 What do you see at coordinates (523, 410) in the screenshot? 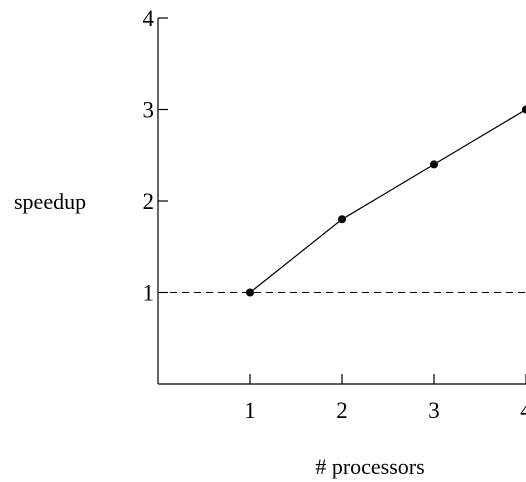
I see `x-tick-label: 4` at bounding box center [523, 410].